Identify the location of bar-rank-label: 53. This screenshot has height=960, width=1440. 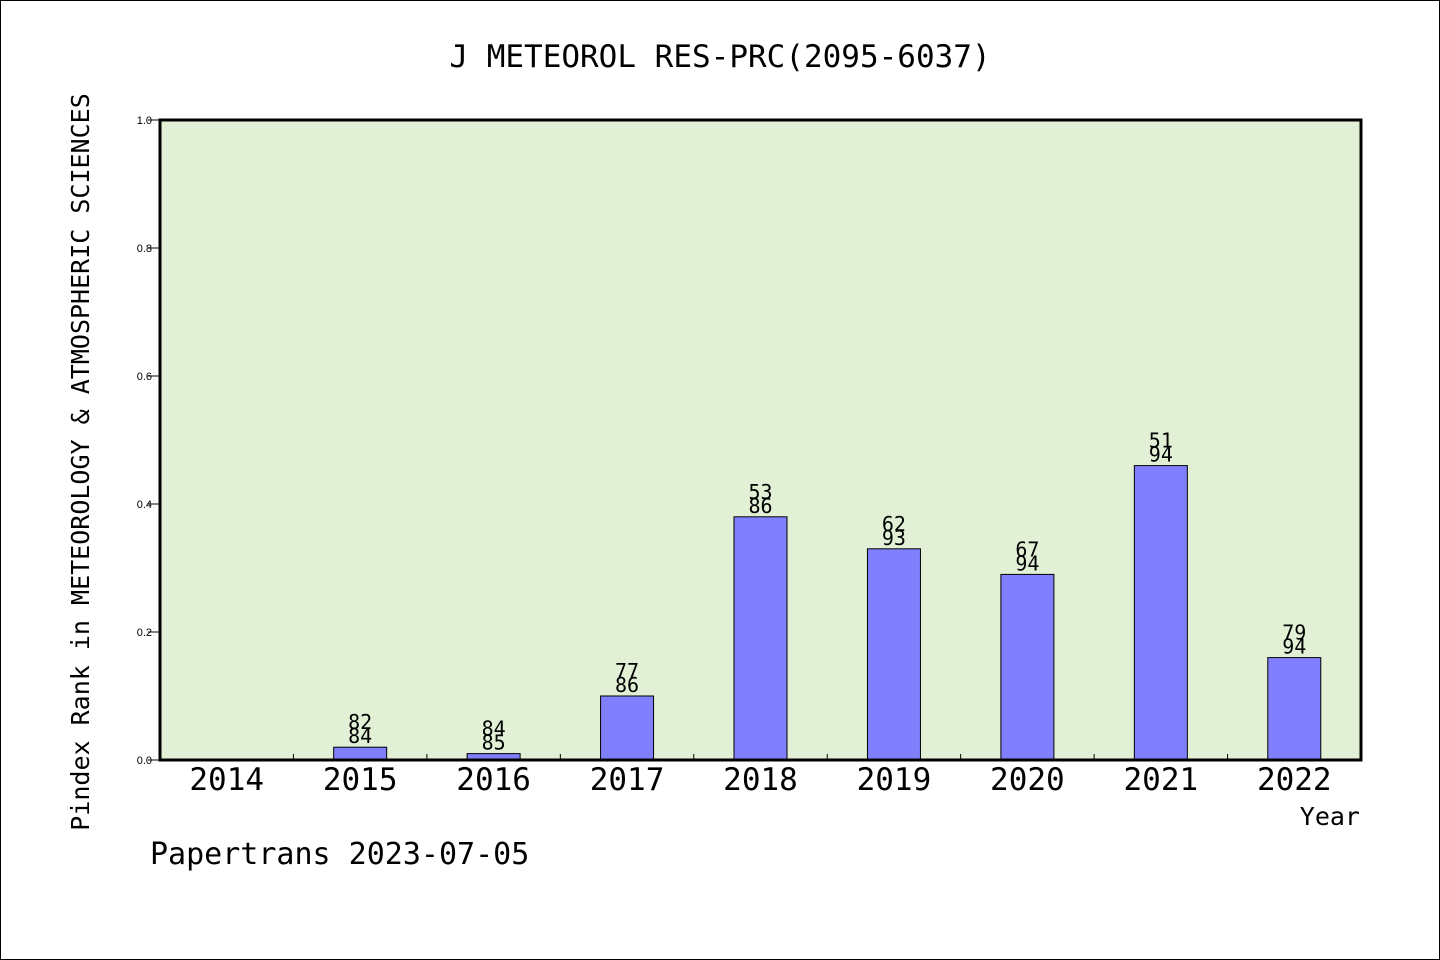
(760, 492).